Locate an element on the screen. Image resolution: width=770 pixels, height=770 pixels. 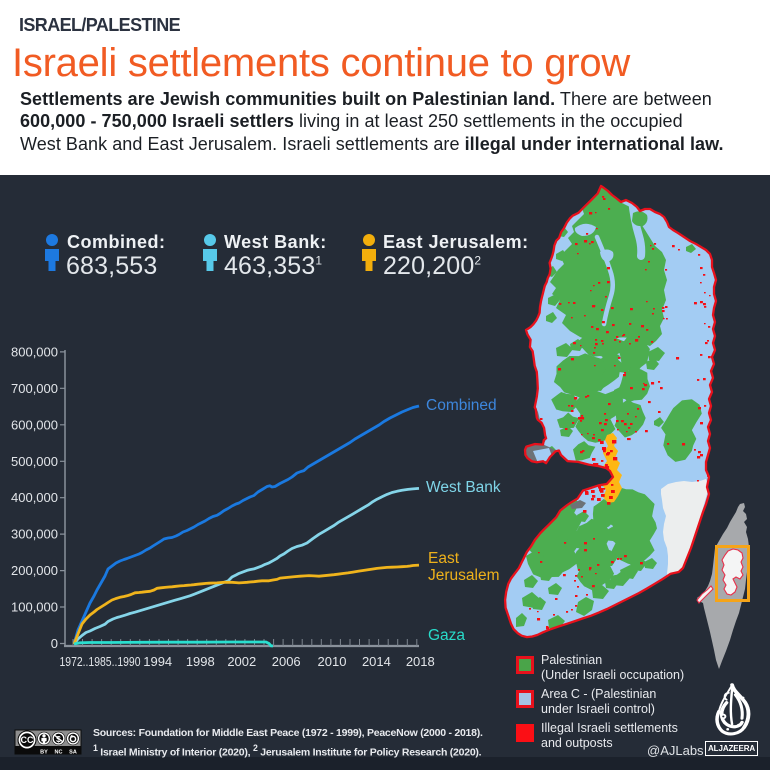
svg-text: 1994 is located at coordinates (157, 661).